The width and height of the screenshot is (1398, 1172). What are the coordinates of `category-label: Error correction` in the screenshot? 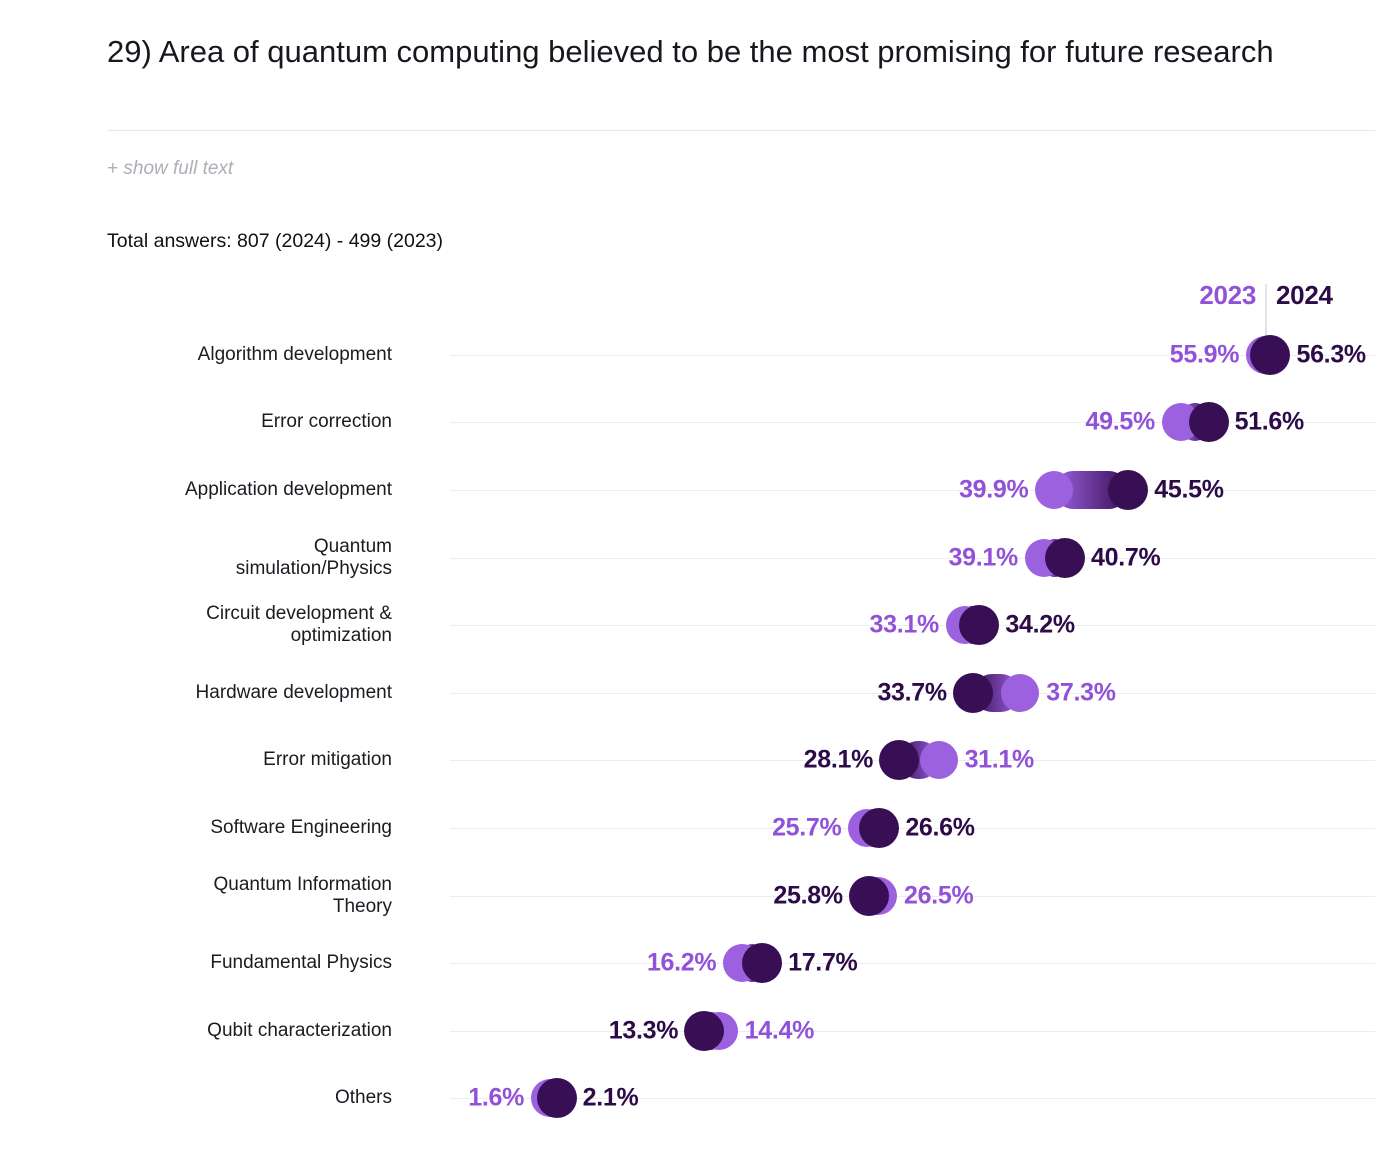 It's located at (326, 422).